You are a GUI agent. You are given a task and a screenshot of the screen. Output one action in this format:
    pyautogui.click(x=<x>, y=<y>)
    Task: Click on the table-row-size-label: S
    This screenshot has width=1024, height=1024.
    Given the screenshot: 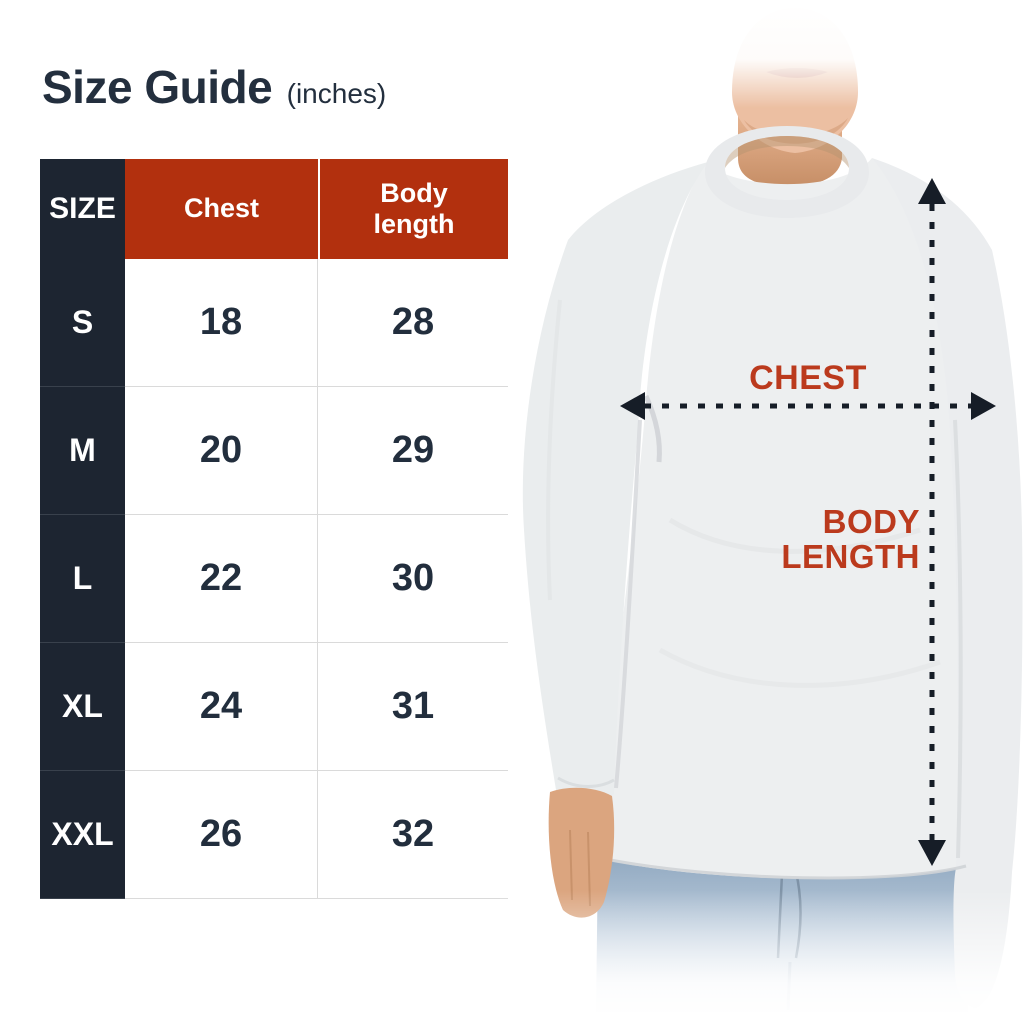 What is the action you would take?
    pyautogui.click(x=82, y=323)
    